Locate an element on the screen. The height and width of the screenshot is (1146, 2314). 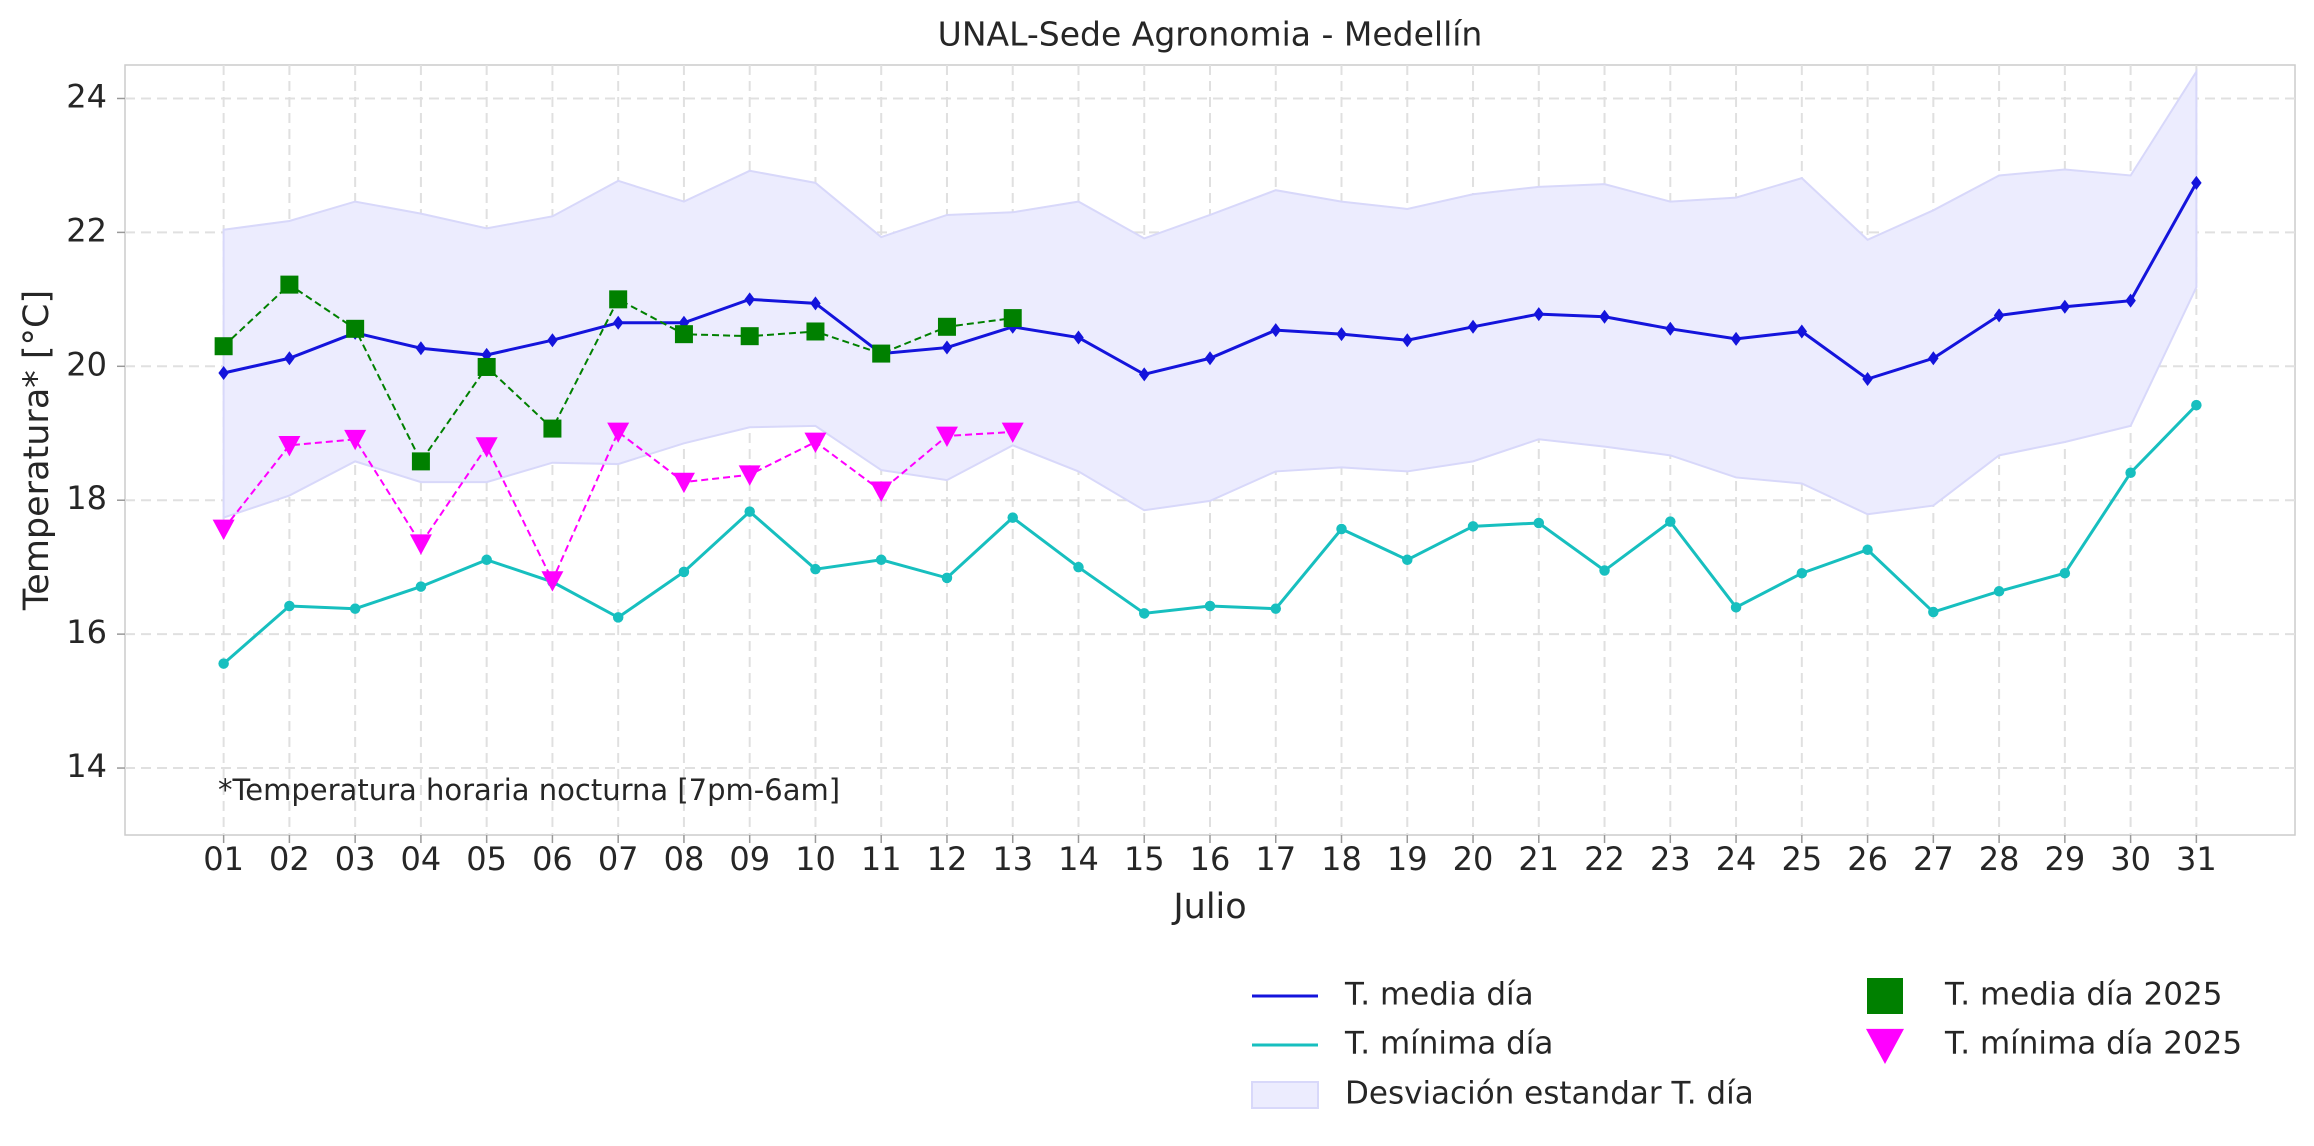
legend-label: T. mínima día is located at coordinates (1448, 1044).